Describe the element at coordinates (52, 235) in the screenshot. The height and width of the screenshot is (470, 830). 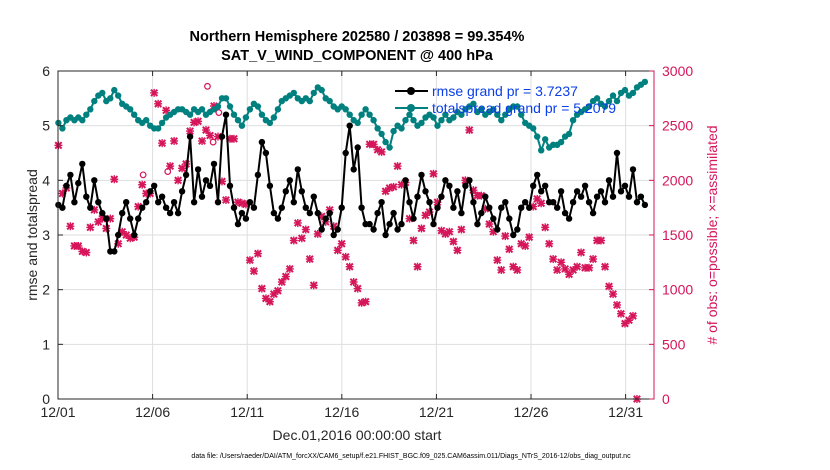
I see `y-axis-left: 0 1 2 3 4 5 6` at that location.